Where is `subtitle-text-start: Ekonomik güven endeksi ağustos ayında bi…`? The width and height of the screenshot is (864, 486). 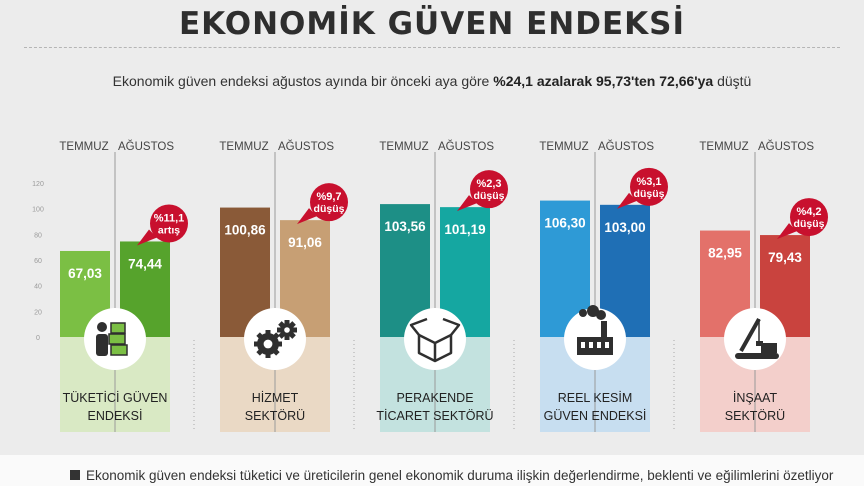 subtitle-text-start: Ekonomik güven endeksi ağustos ayında bi… is located at coordinates (303, 81).